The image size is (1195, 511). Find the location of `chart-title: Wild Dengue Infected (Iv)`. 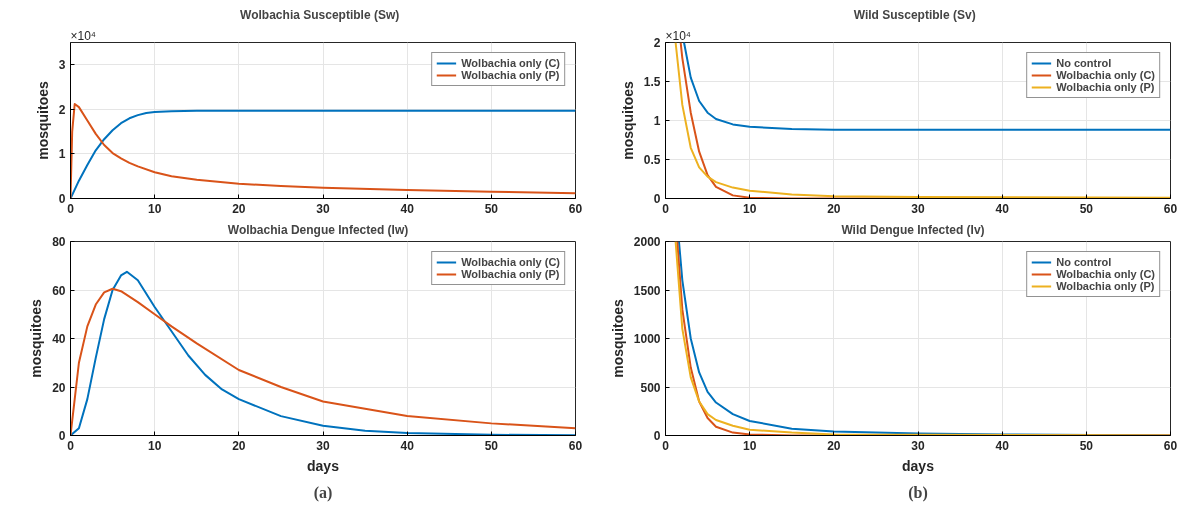

chart-title: Wild Dengue Infected (Iv) is located at coordinates (913, 229).